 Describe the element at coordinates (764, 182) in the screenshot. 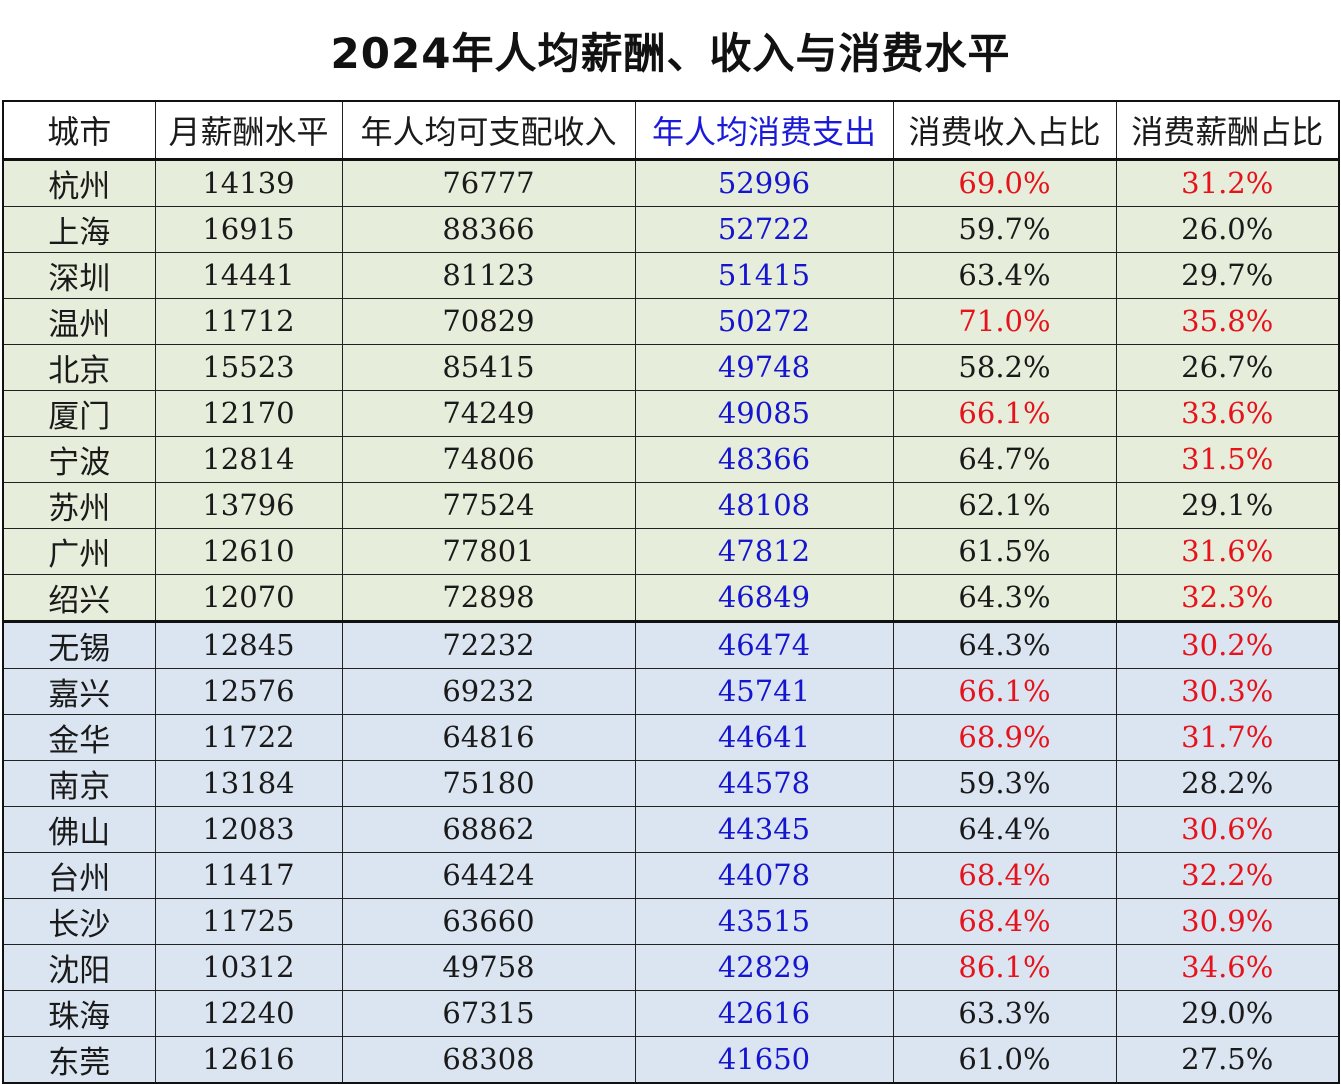

I see `consumption-cell: 52996` at that location.